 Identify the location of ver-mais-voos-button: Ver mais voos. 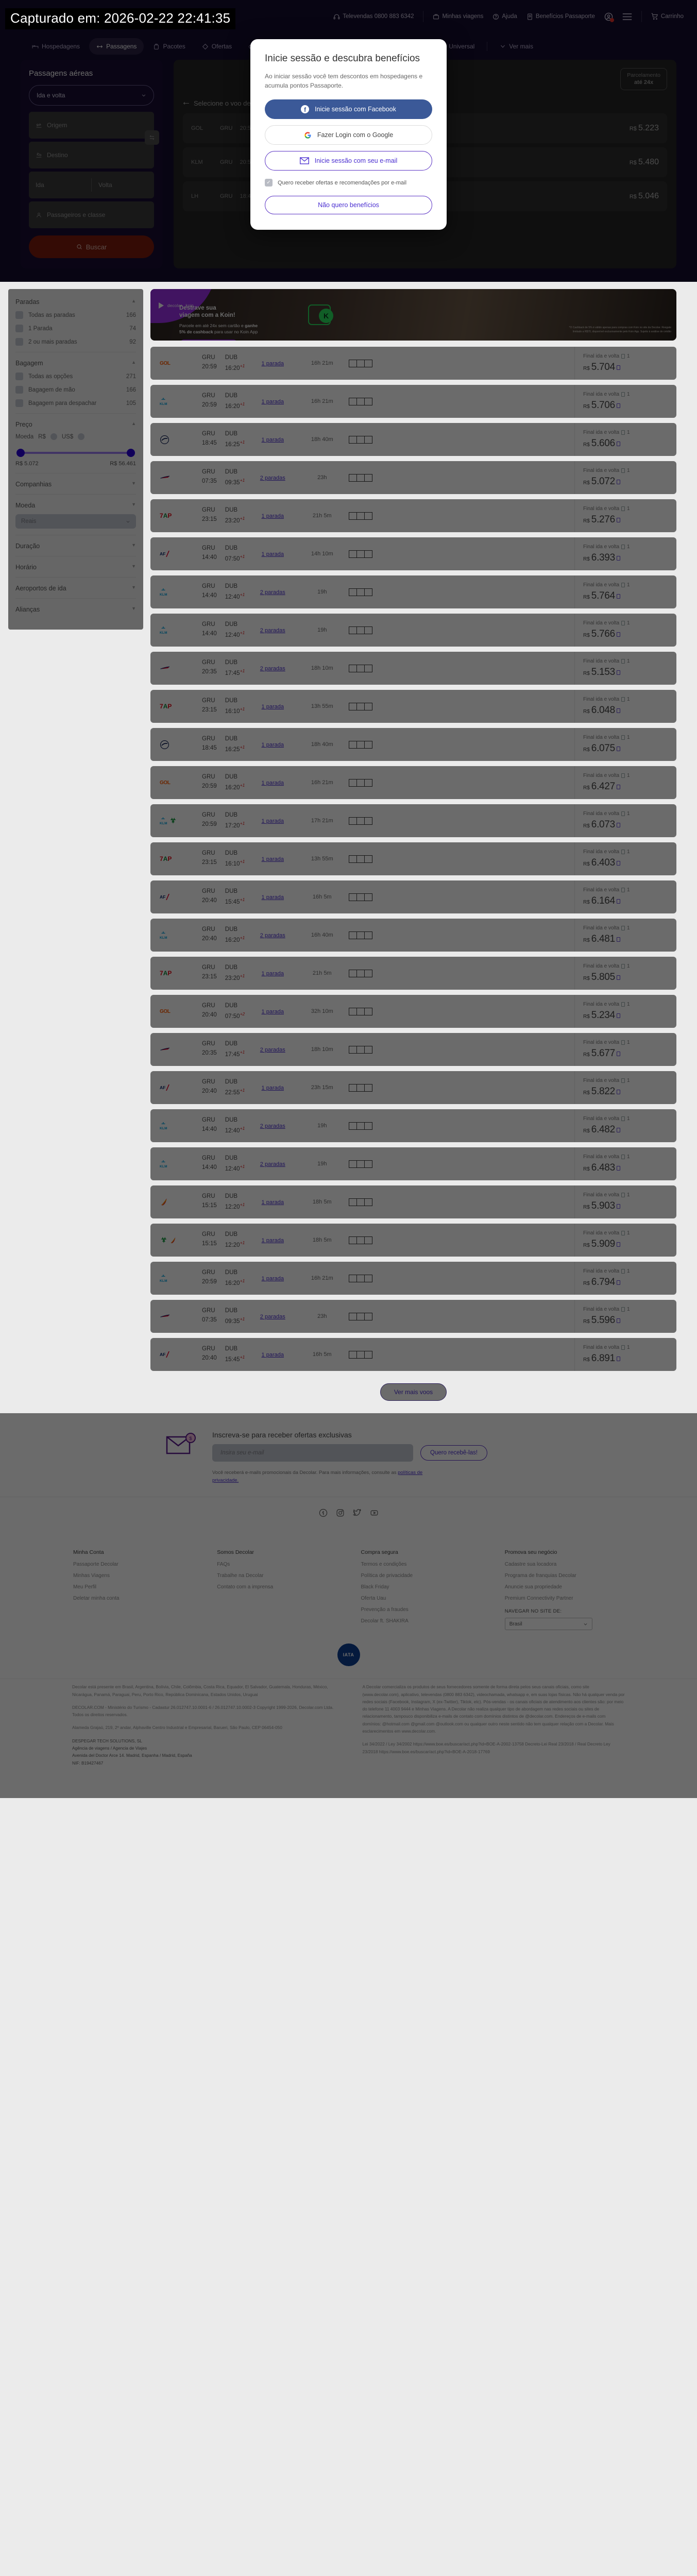
(413, 1392).